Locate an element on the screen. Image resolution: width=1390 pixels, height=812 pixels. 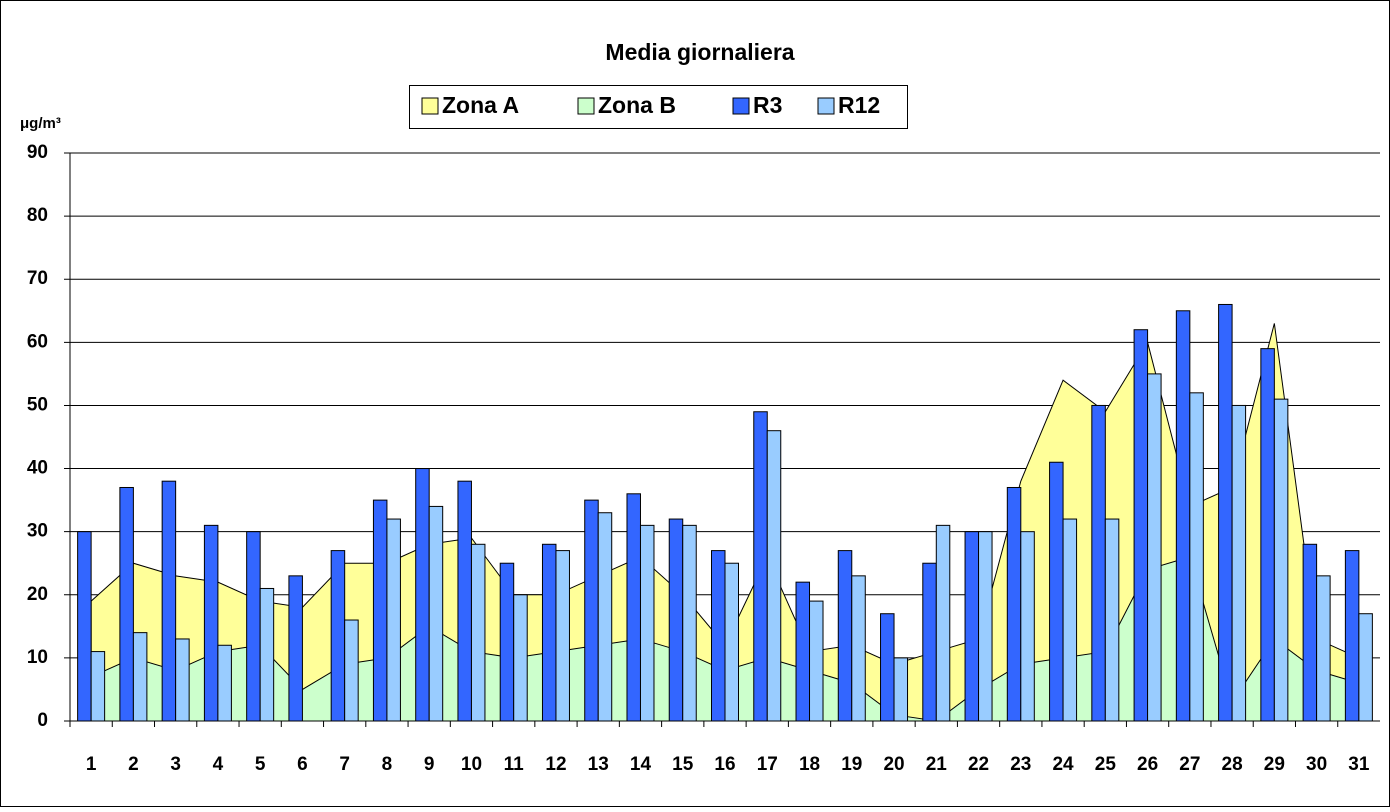
y-tick-label: 30 is located at coordinates (37, 531).